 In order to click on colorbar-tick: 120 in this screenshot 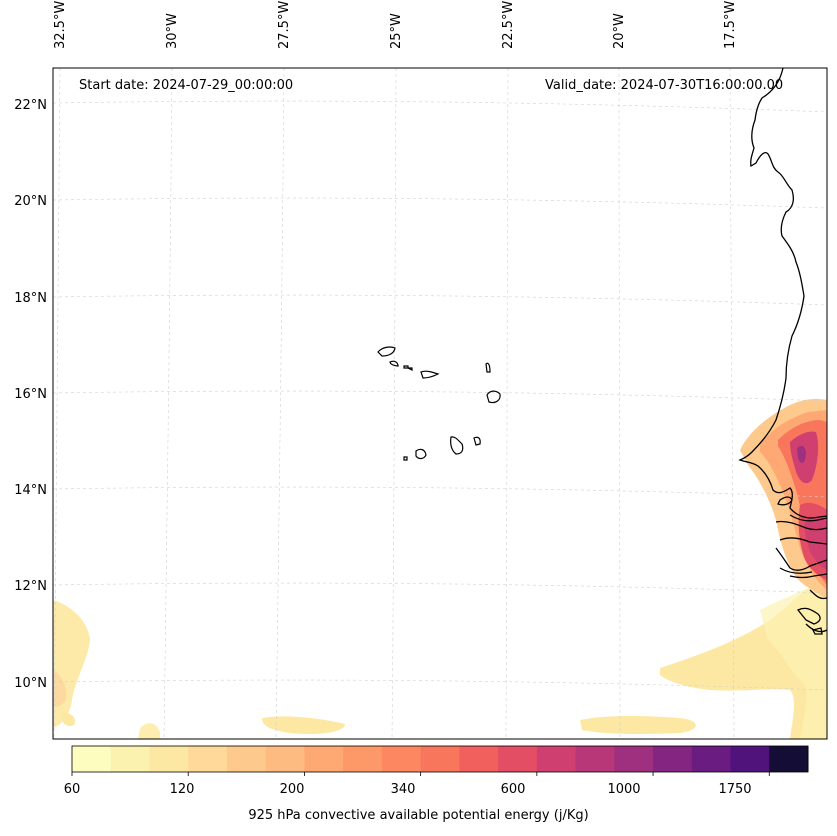, I will do `click(182, 789)`.